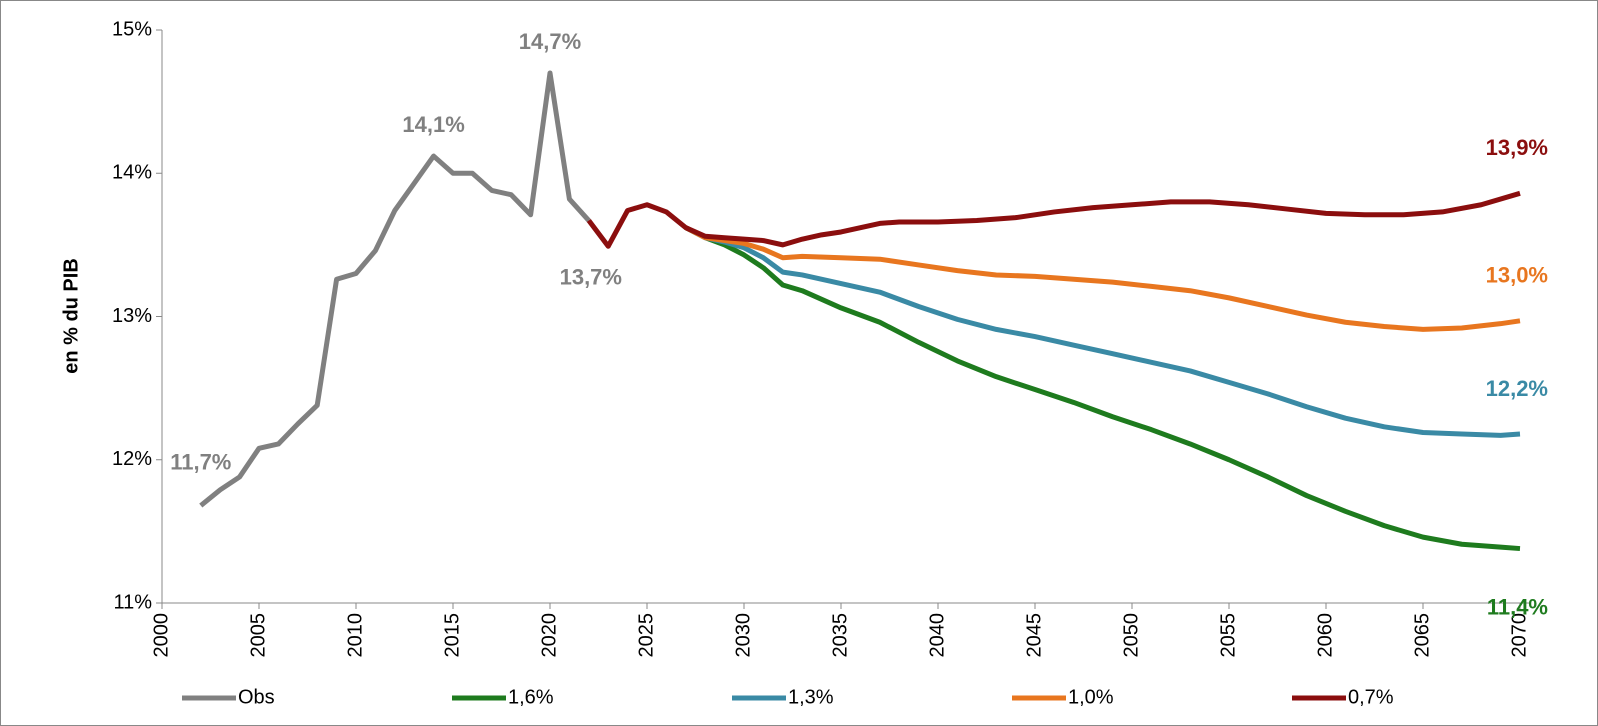 This screenshot has width=1598, height=726. I want to click on data-label: 11,4%, so click(1517, 606).